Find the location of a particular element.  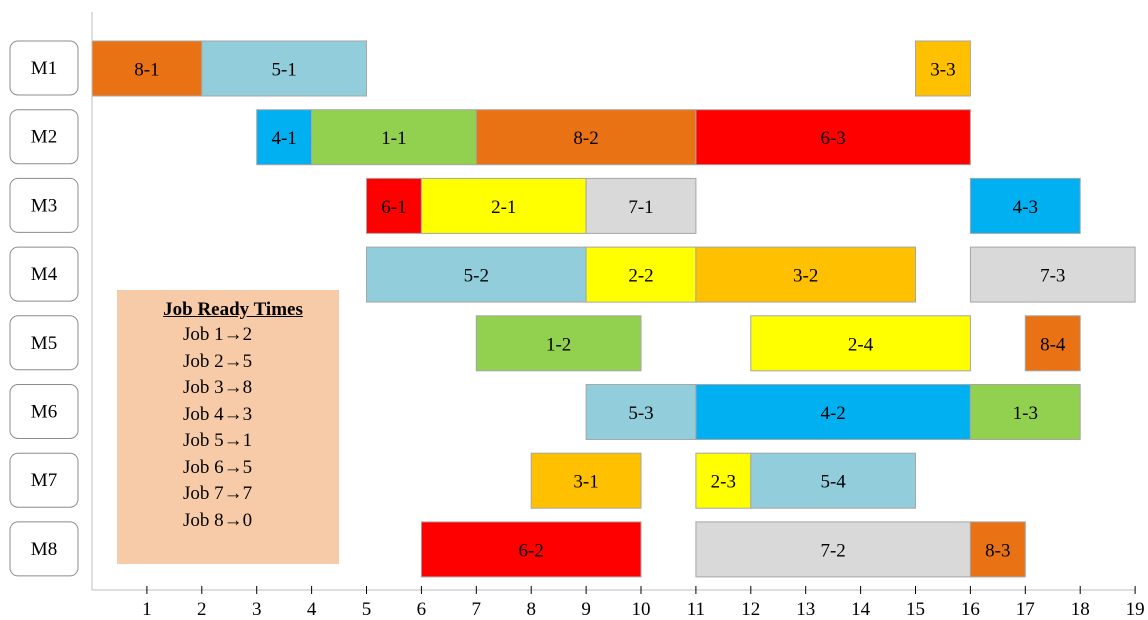

task-label-5-1: 5-1 is located at coordinates (283, 70).